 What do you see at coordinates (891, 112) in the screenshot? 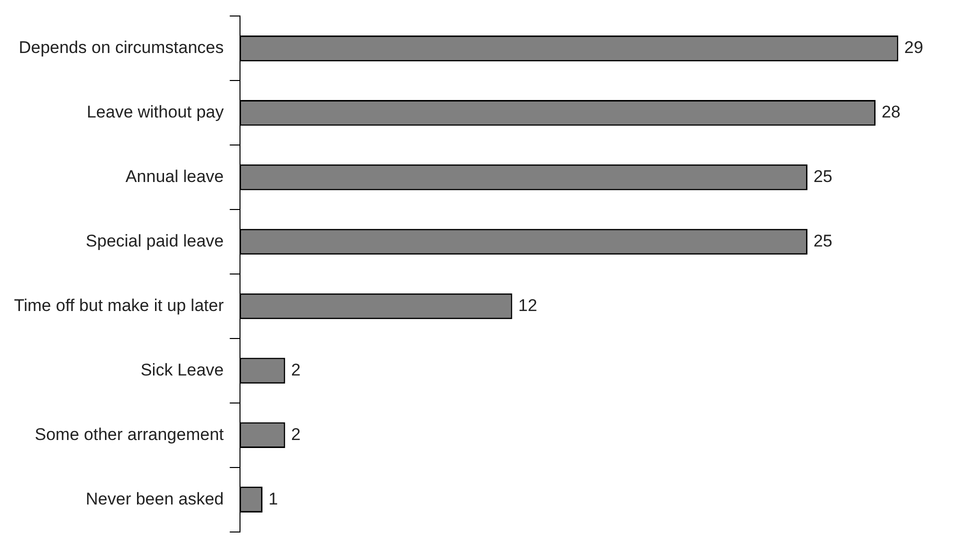
I see `data-label: 28` at bounding box center [891, 112].